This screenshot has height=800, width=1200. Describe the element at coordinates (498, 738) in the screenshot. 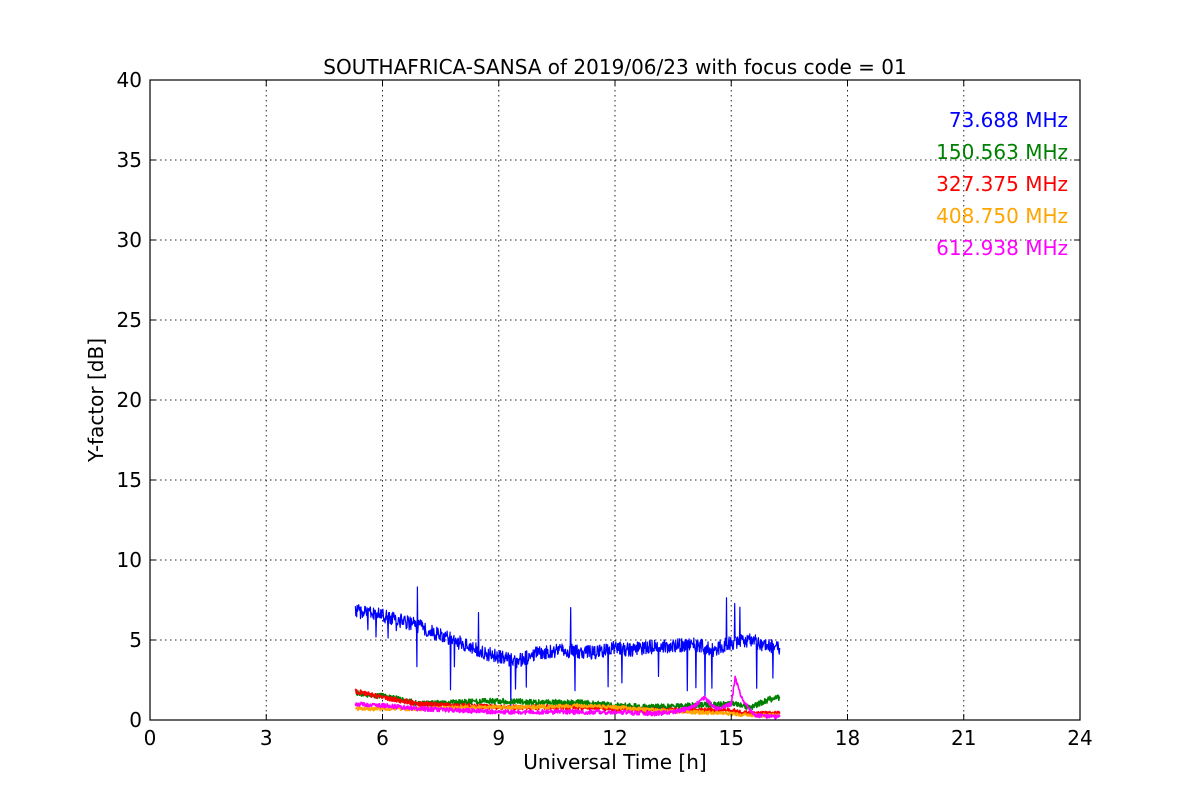

I see `x-tick-label: 9` at that location.